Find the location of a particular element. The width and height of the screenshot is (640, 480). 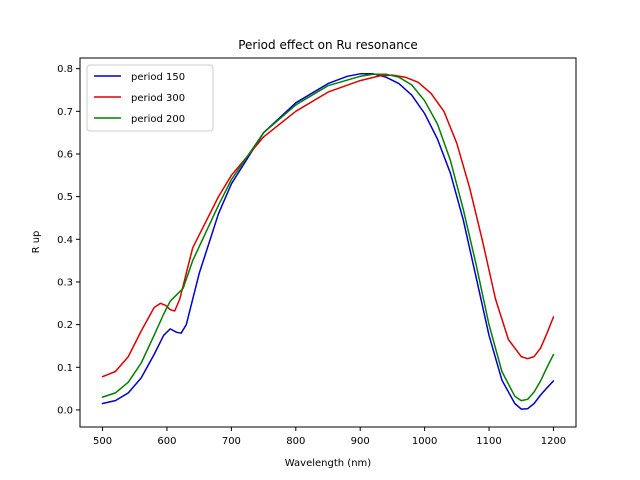

legend-label-1: period 300 is located at coordinates (158, 98).